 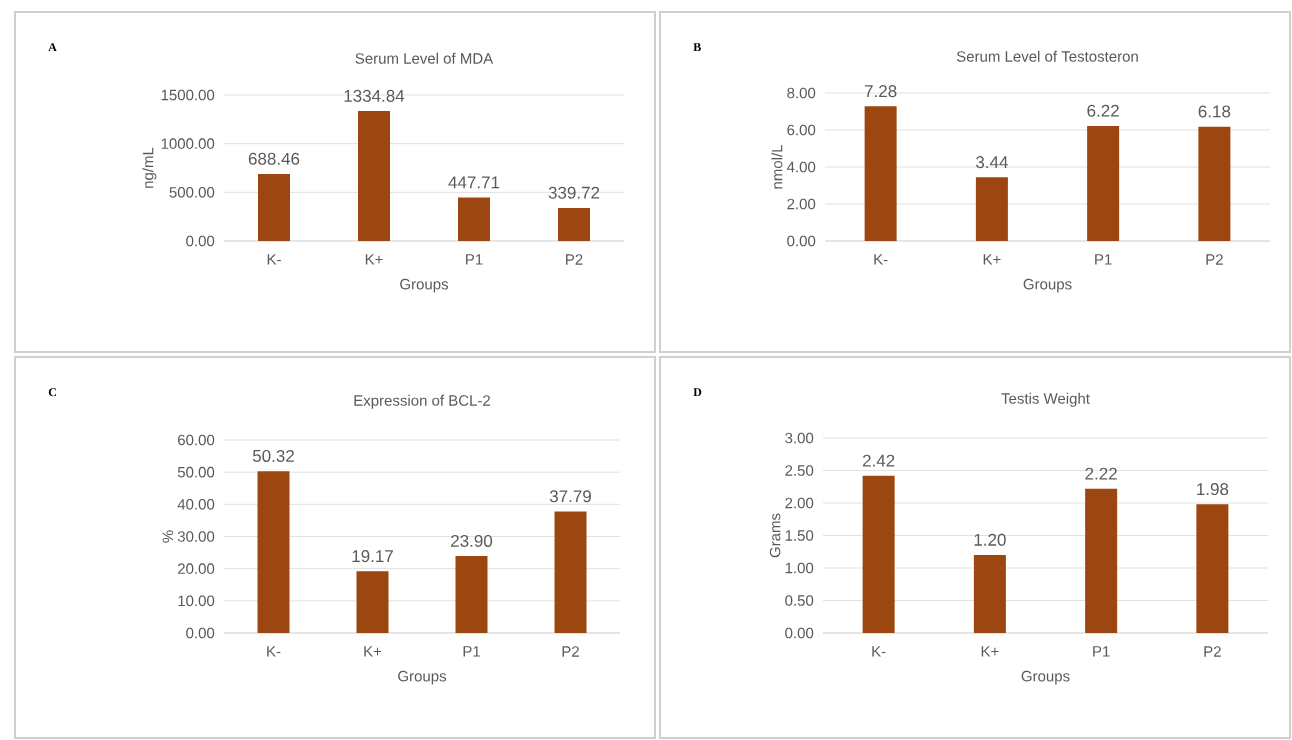 What do you see at coordinates (188, 143) in the screenshot?
I see `y-tick-label: 1000.00` at bounding box center [188, 143].